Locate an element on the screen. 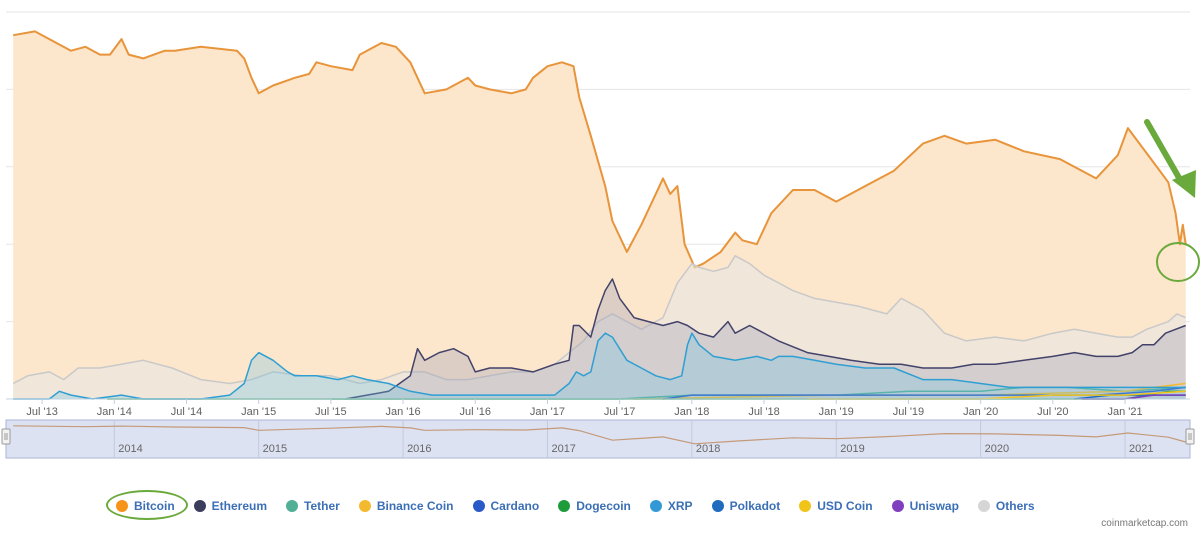  legend-item-tether: Tether is located at coordinates (313, 506).